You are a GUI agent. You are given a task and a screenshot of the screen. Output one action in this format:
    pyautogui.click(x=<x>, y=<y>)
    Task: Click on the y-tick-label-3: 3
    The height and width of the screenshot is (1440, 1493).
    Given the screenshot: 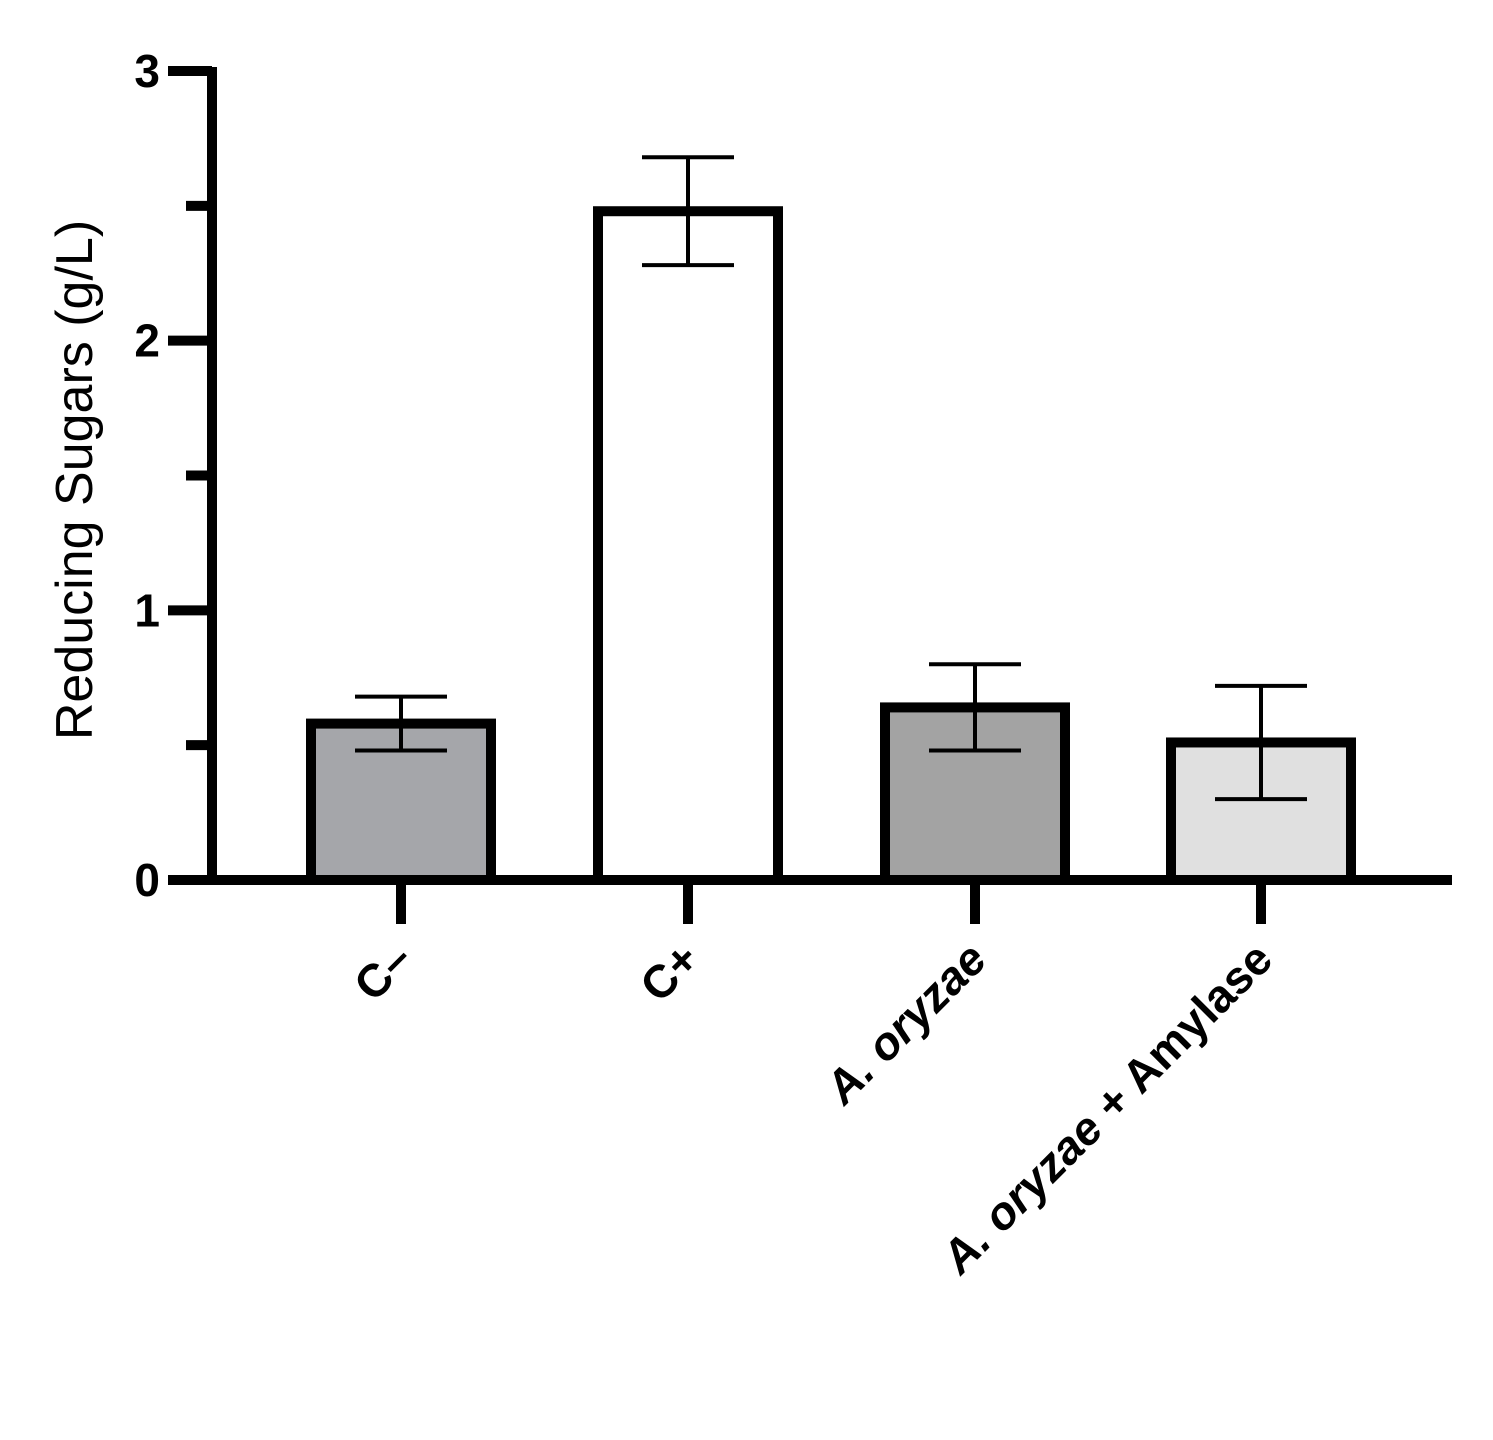 What is the action you would take?
    pyautogui.click(x=147, y=71)
    